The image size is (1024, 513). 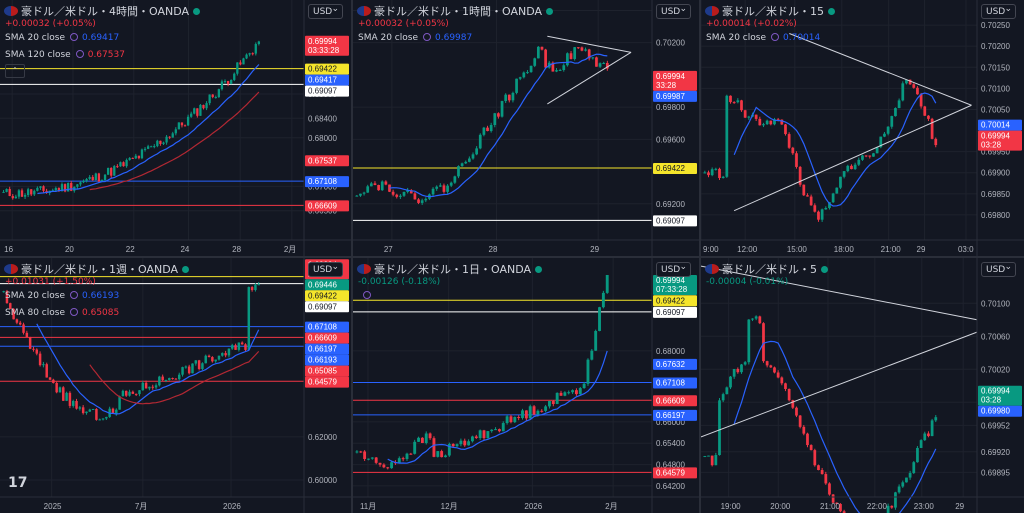 What do you see at coordinates (327, 161) in the screenshot?
I see `price-badge: 0.67537` at bounding box center [327, 161].